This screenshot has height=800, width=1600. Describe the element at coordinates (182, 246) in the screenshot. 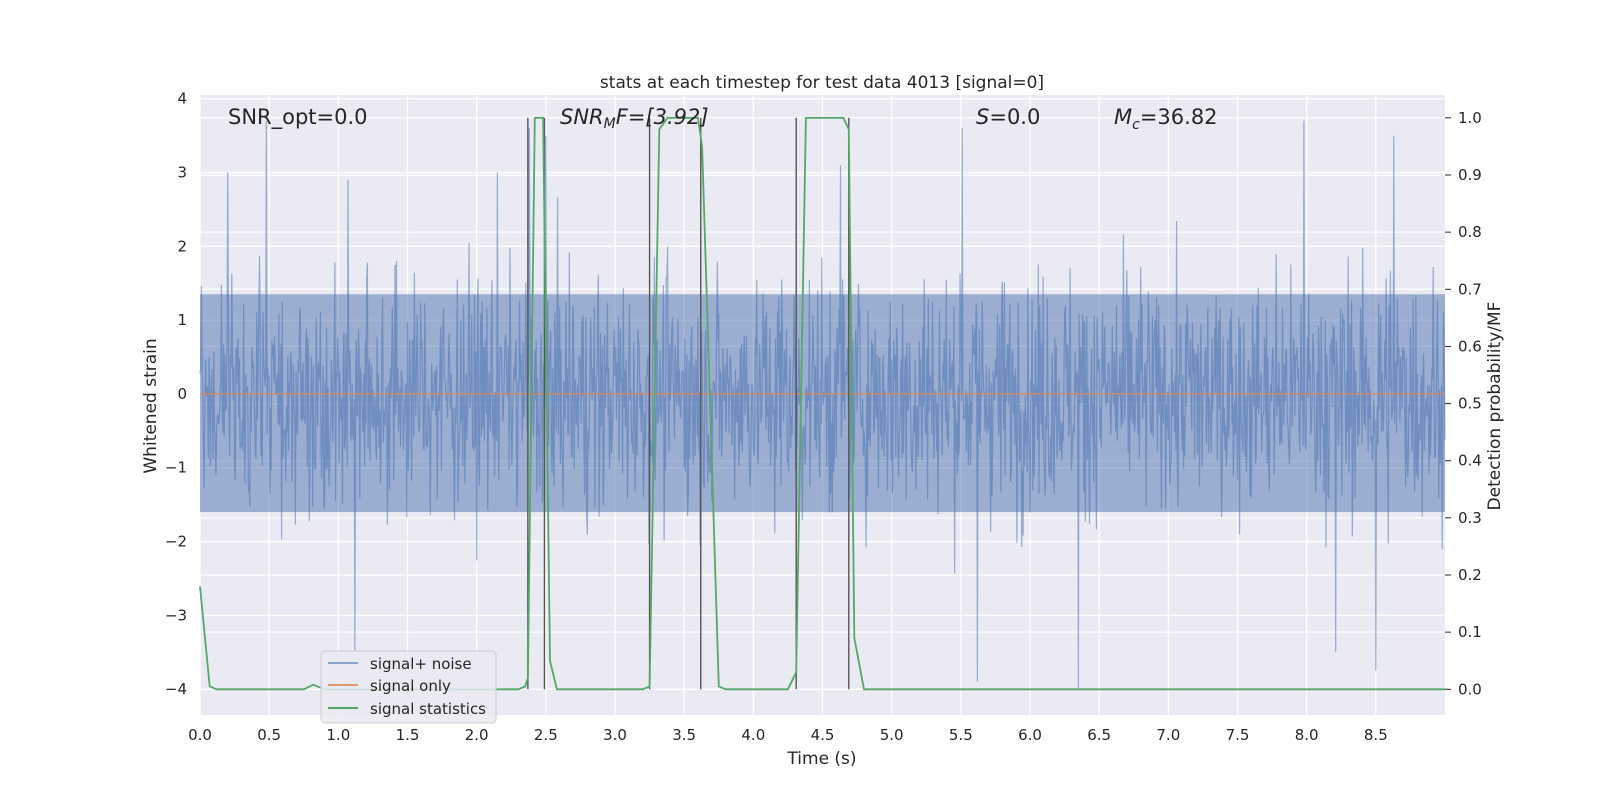

I see `y-tick-label-left: 2` at that location.